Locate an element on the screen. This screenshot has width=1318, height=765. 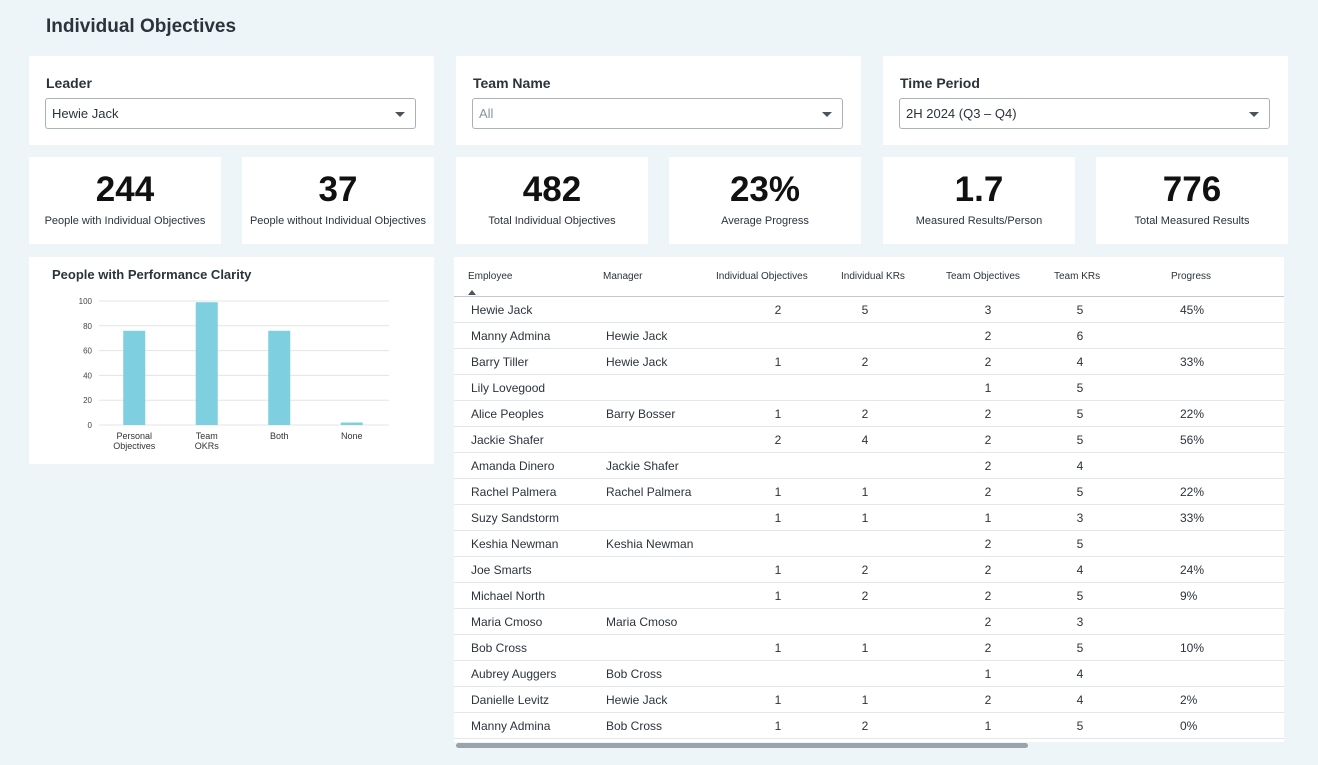
table-row: Barry Tiller Hewie Jack 1 2 2 4 33% is located at coordinates (869, 362).